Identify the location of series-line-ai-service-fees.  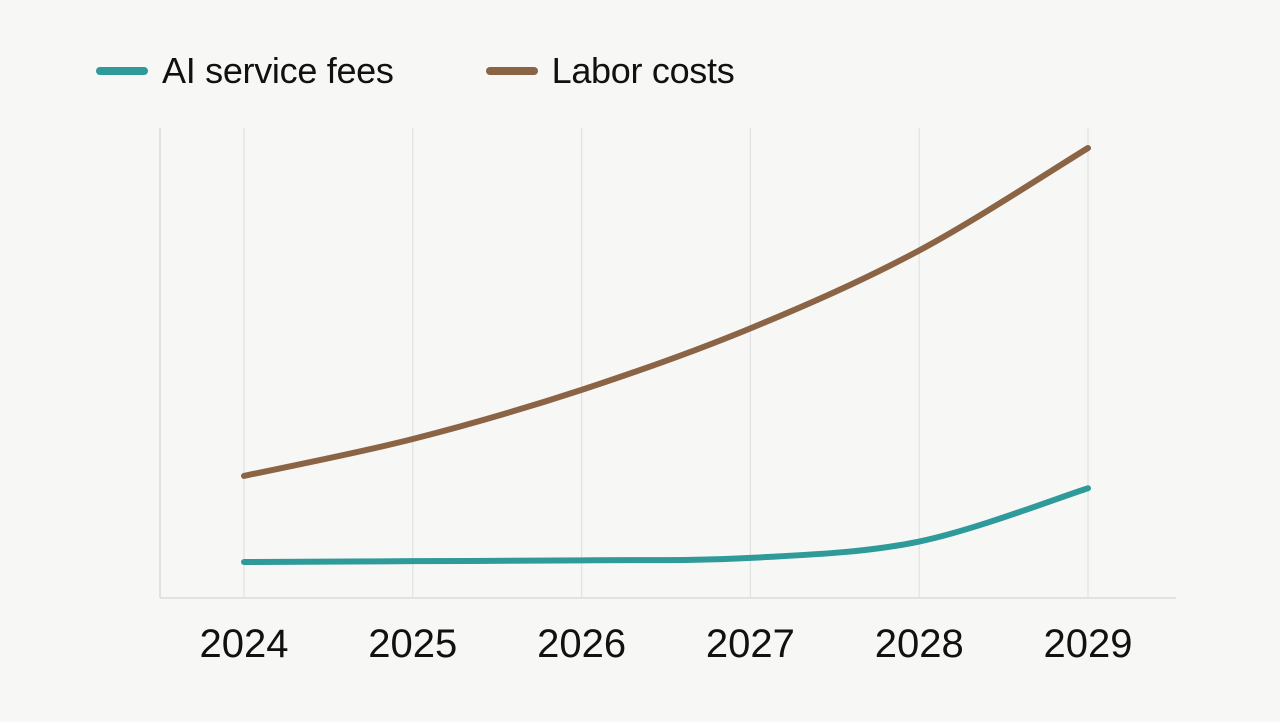
(666, 525).